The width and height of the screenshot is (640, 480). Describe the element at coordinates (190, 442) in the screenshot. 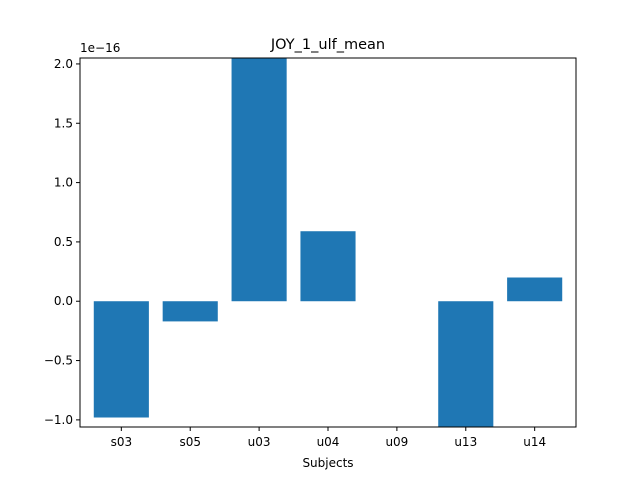

I see `x-tick-label: s05` at that location.